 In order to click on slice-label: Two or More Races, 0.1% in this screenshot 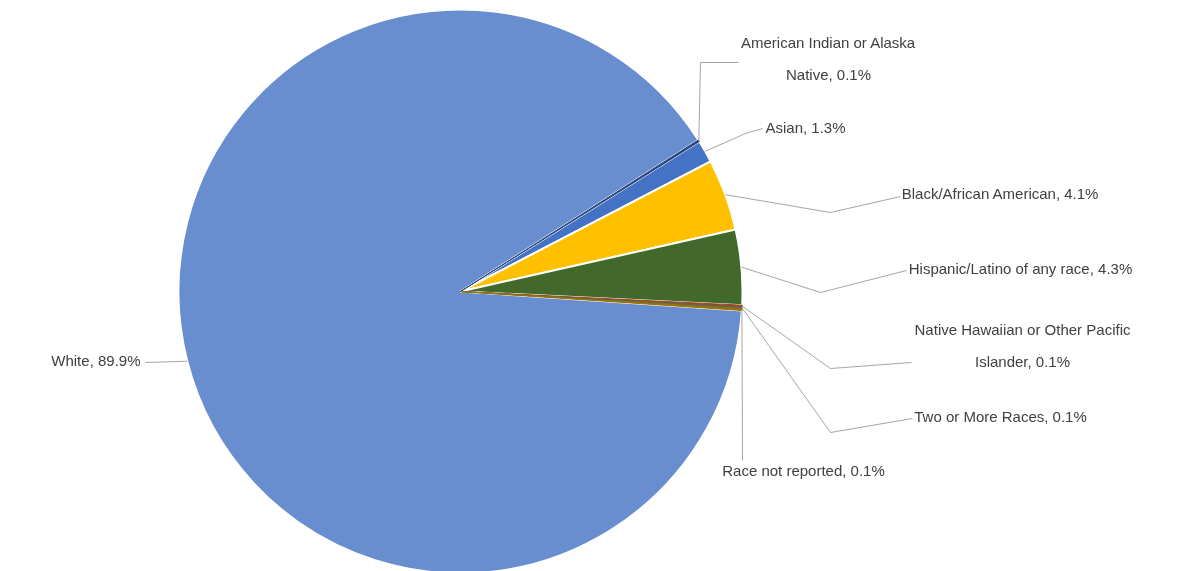, I will do `click(1000, 416)`.